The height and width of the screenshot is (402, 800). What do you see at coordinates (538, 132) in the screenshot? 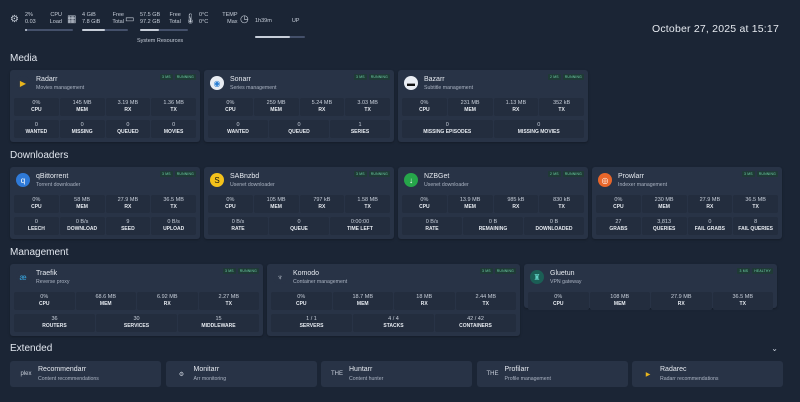
I see `stat-label: MISSING MOVIES` at bounding box center [538, 132].